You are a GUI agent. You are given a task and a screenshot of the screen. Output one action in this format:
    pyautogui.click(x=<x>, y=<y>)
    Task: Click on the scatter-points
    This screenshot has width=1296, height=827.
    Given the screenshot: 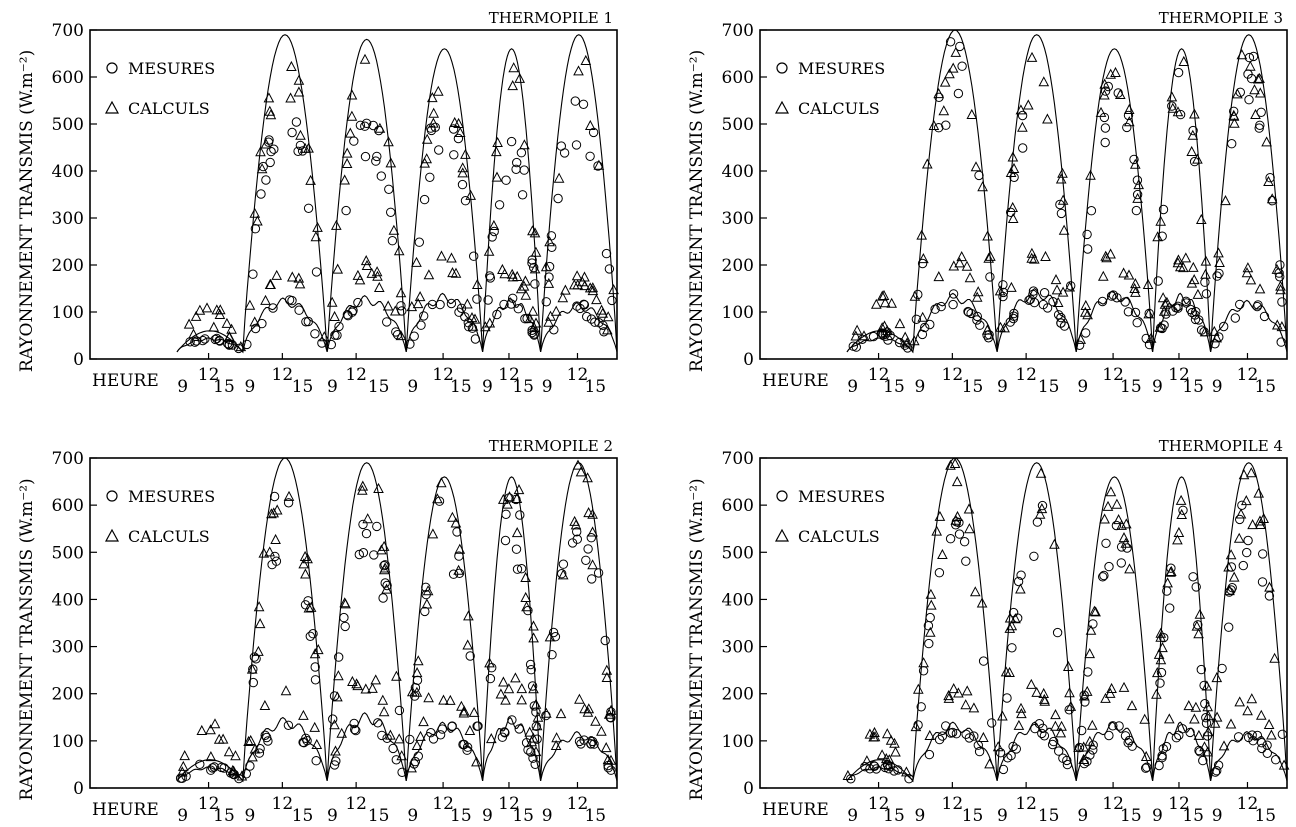 What is the action you would take?
    pyautogui.click(x=1066, y=620)
    